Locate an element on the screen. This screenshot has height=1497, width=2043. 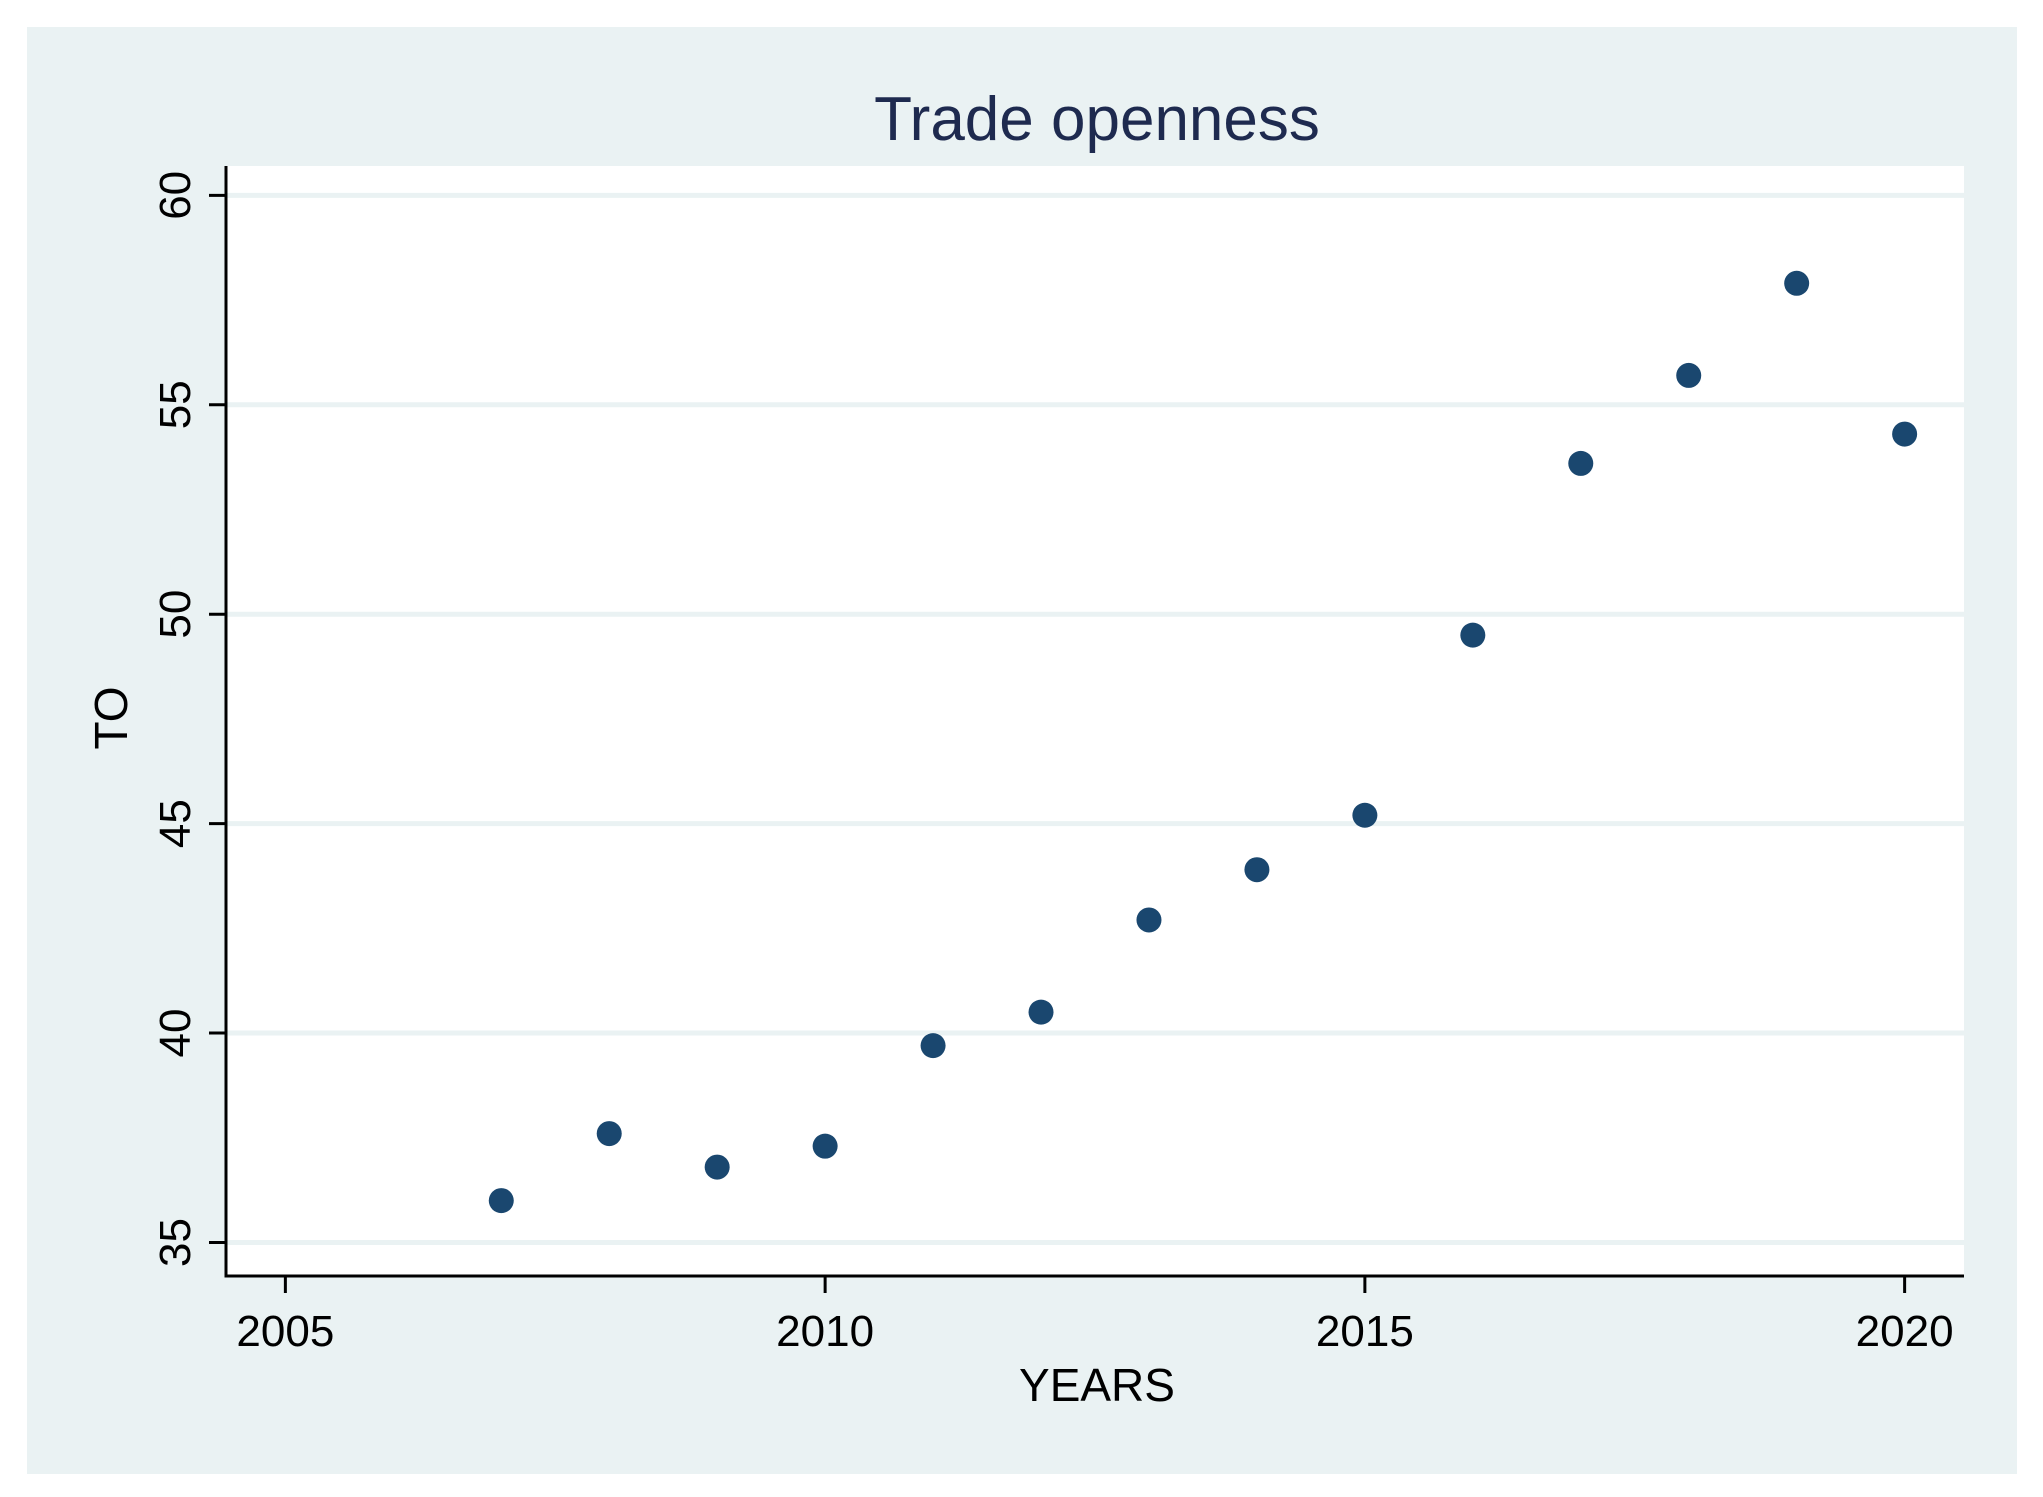
x-tick-label: 2015 is located at coordinates (1365, 1331).